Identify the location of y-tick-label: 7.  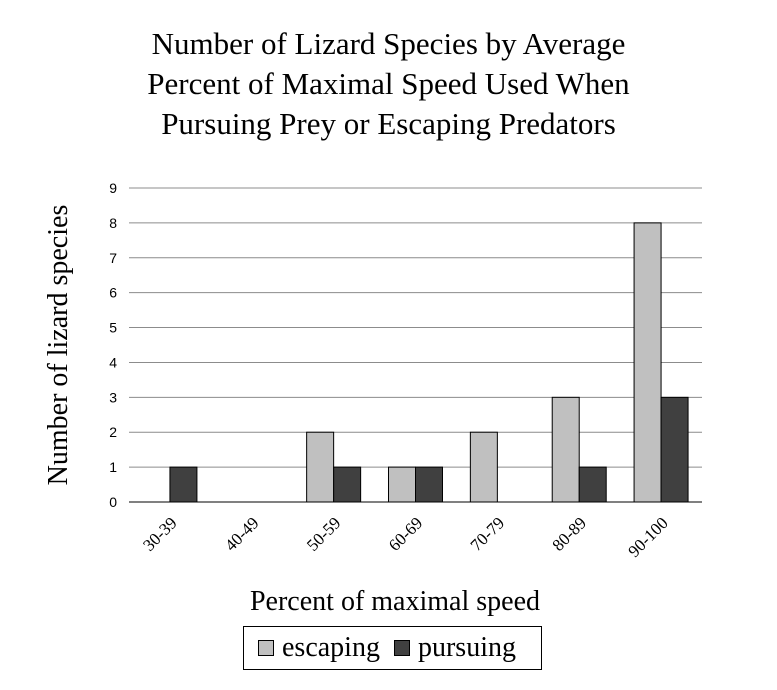
(113, 258).